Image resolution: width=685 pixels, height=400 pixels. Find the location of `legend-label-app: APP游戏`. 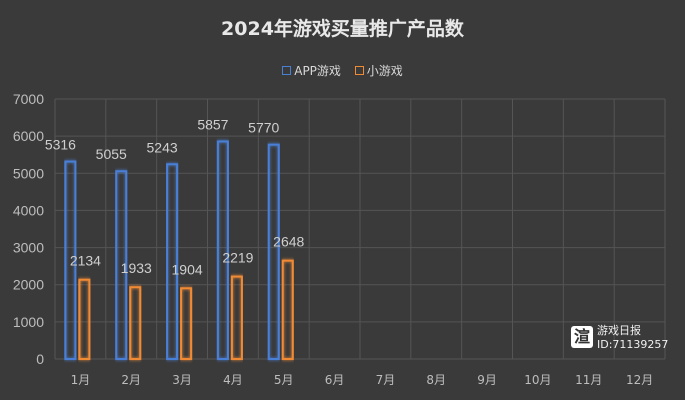

legend-label-app: APP游戏 is located at coordinates (317, 71).